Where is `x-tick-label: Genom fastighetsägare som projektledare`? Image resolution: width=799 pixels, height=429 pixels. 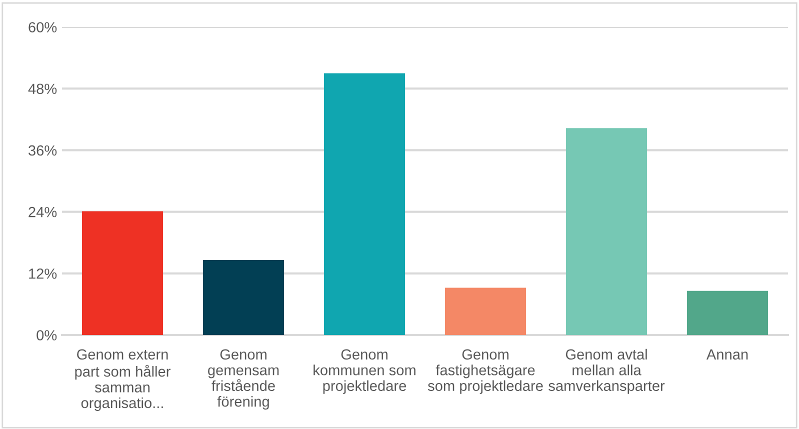
x-tick-label: Genom fastighetsägare som projektledare is located at coordinates (485, 371).